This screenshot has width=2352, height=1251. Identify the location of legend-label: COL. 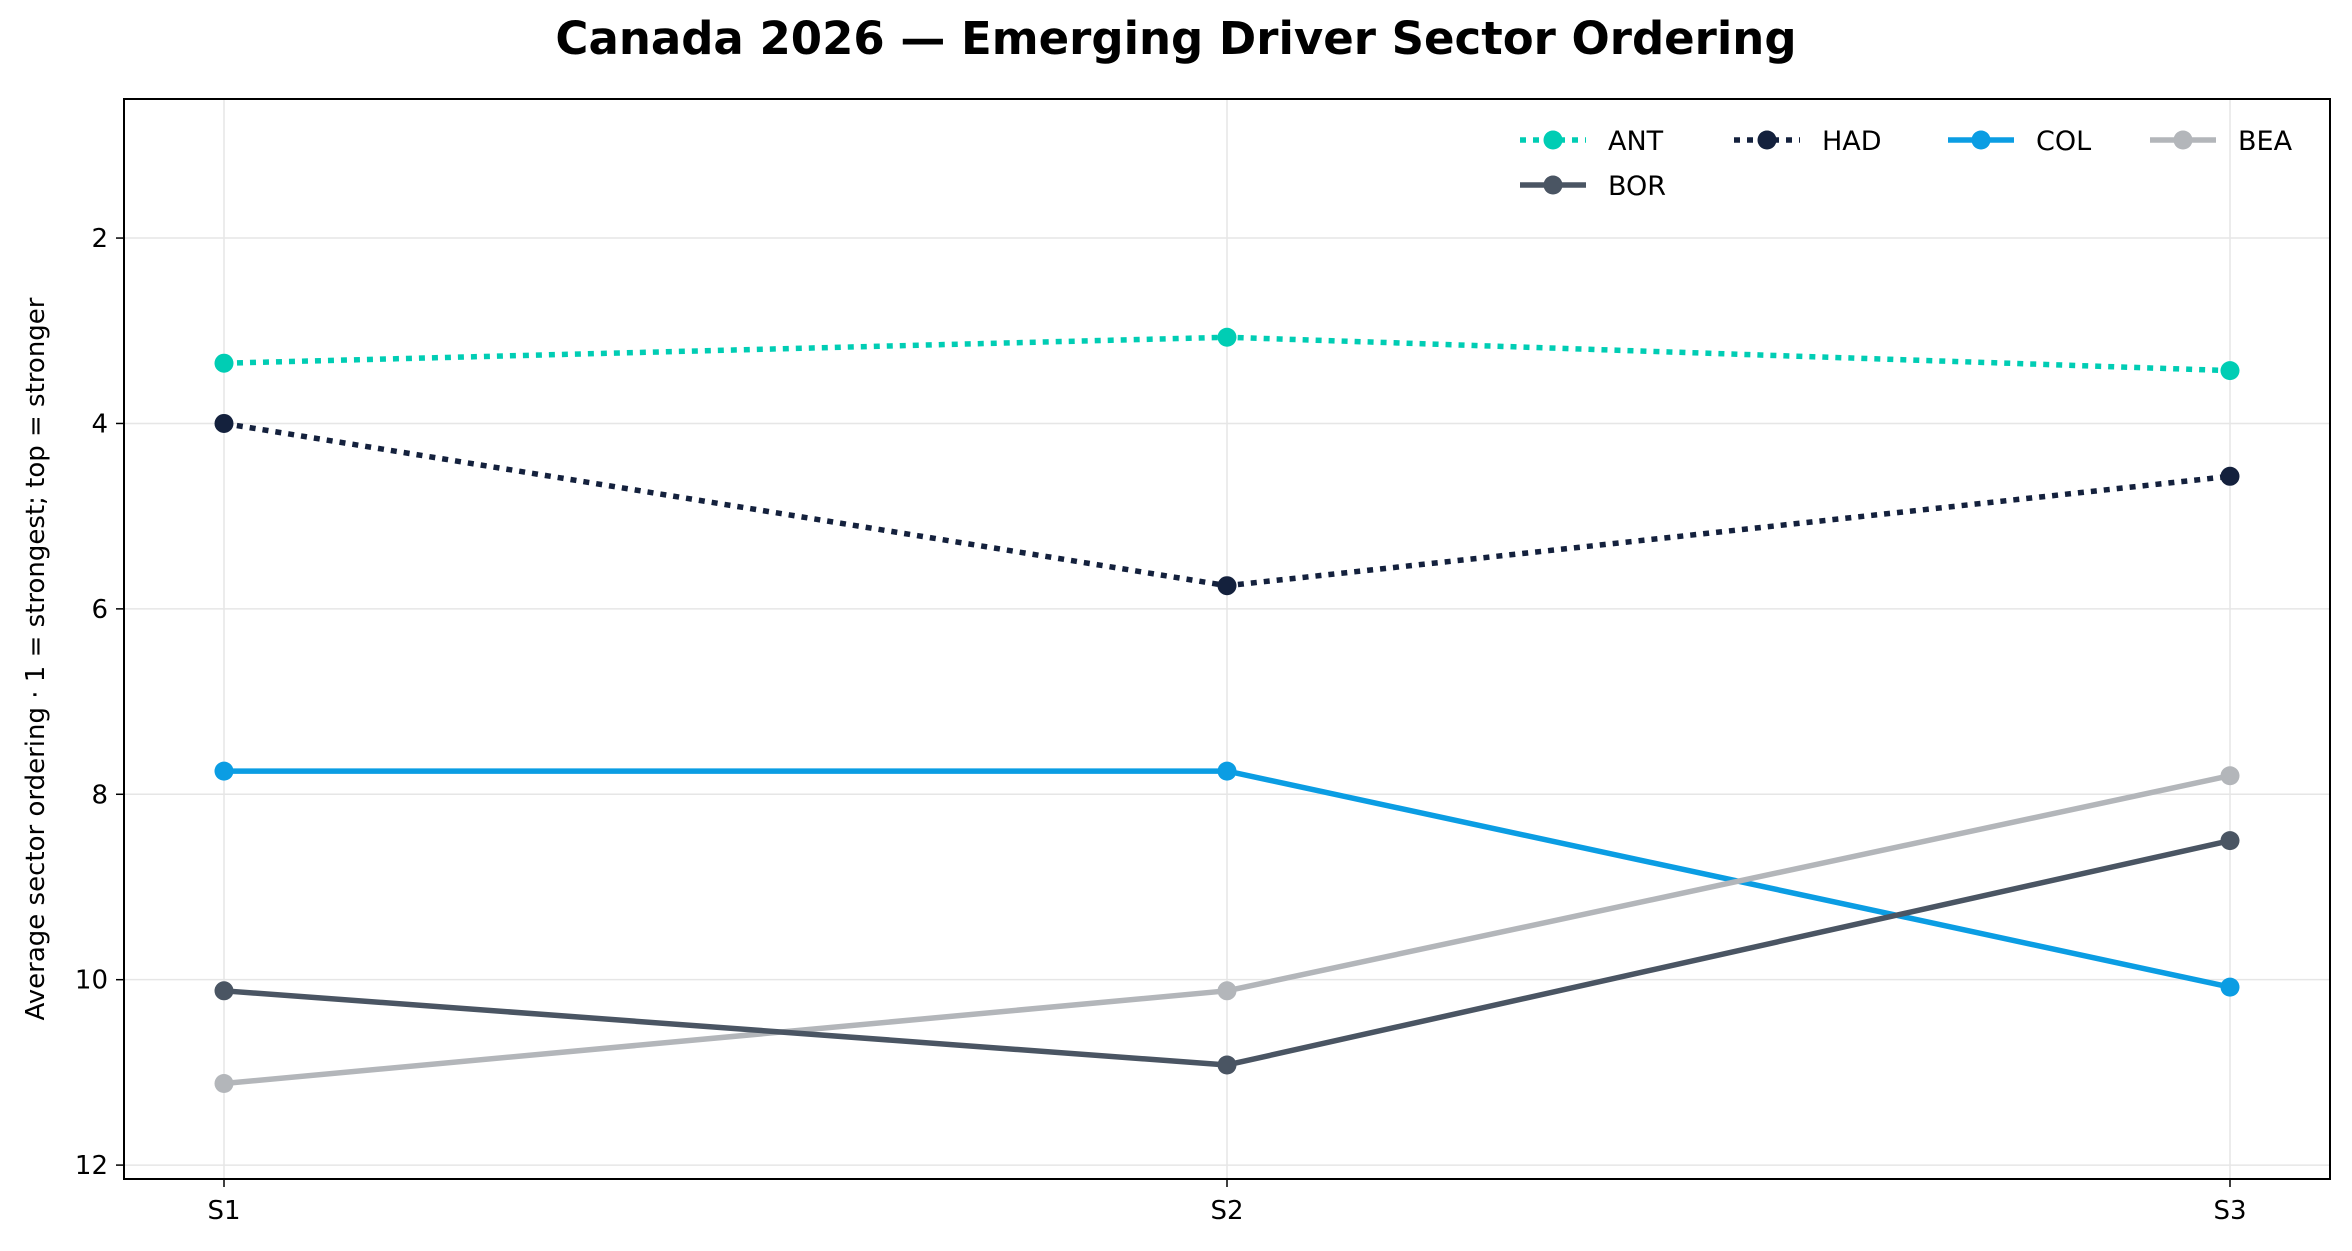
(2063, 141).